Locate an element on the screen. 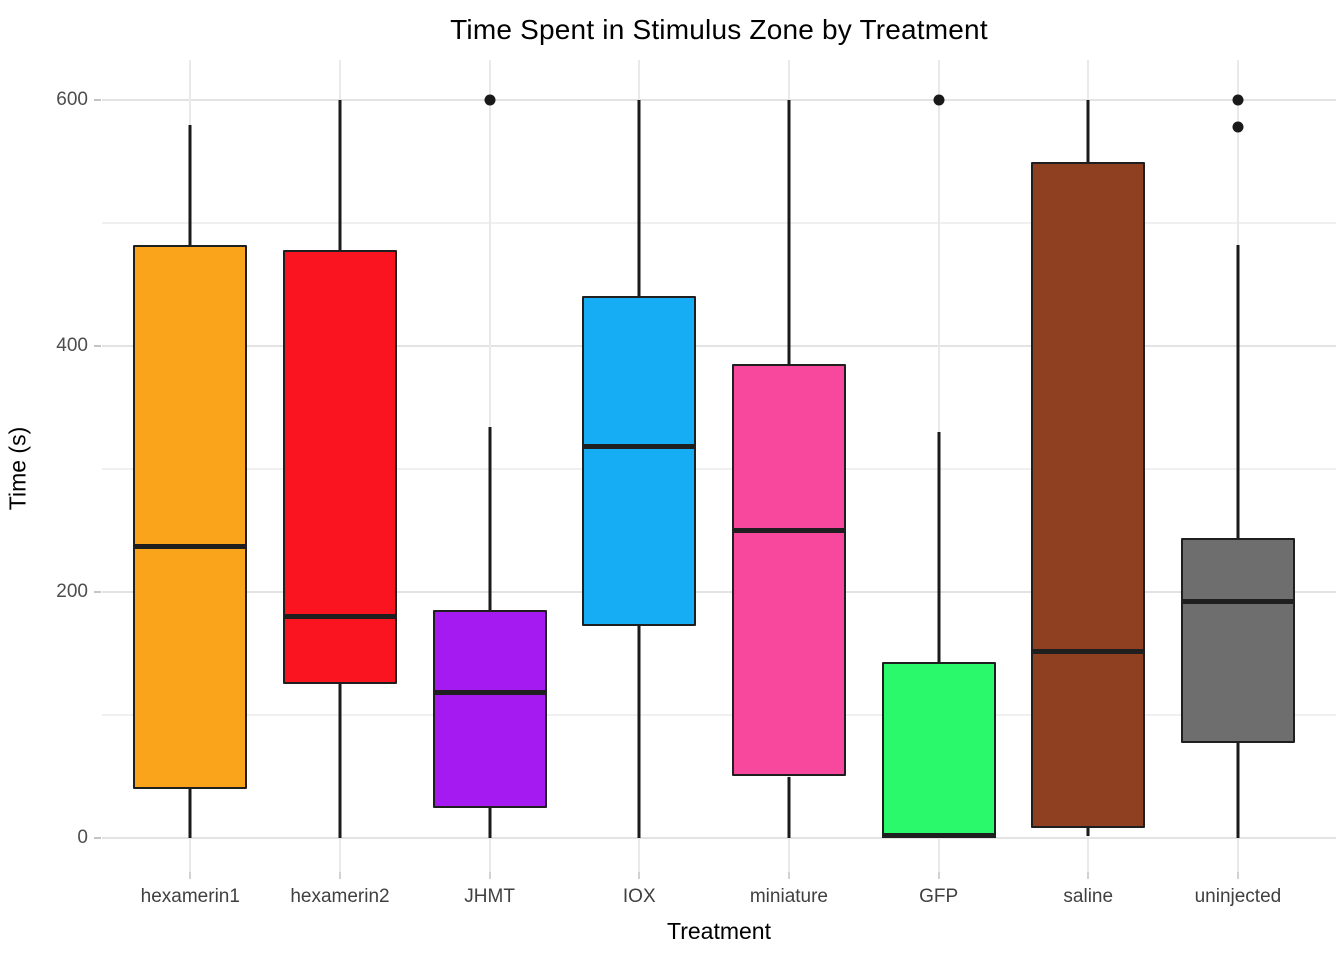  x-tick-label: saline is located at coordinates (1088, 896).